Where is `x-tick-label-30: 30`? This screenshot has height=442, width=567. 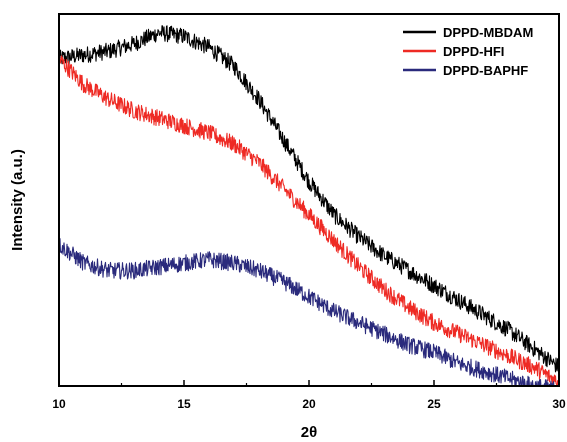
x-tick-label-30: 30 is located at coordinates (559, 404).